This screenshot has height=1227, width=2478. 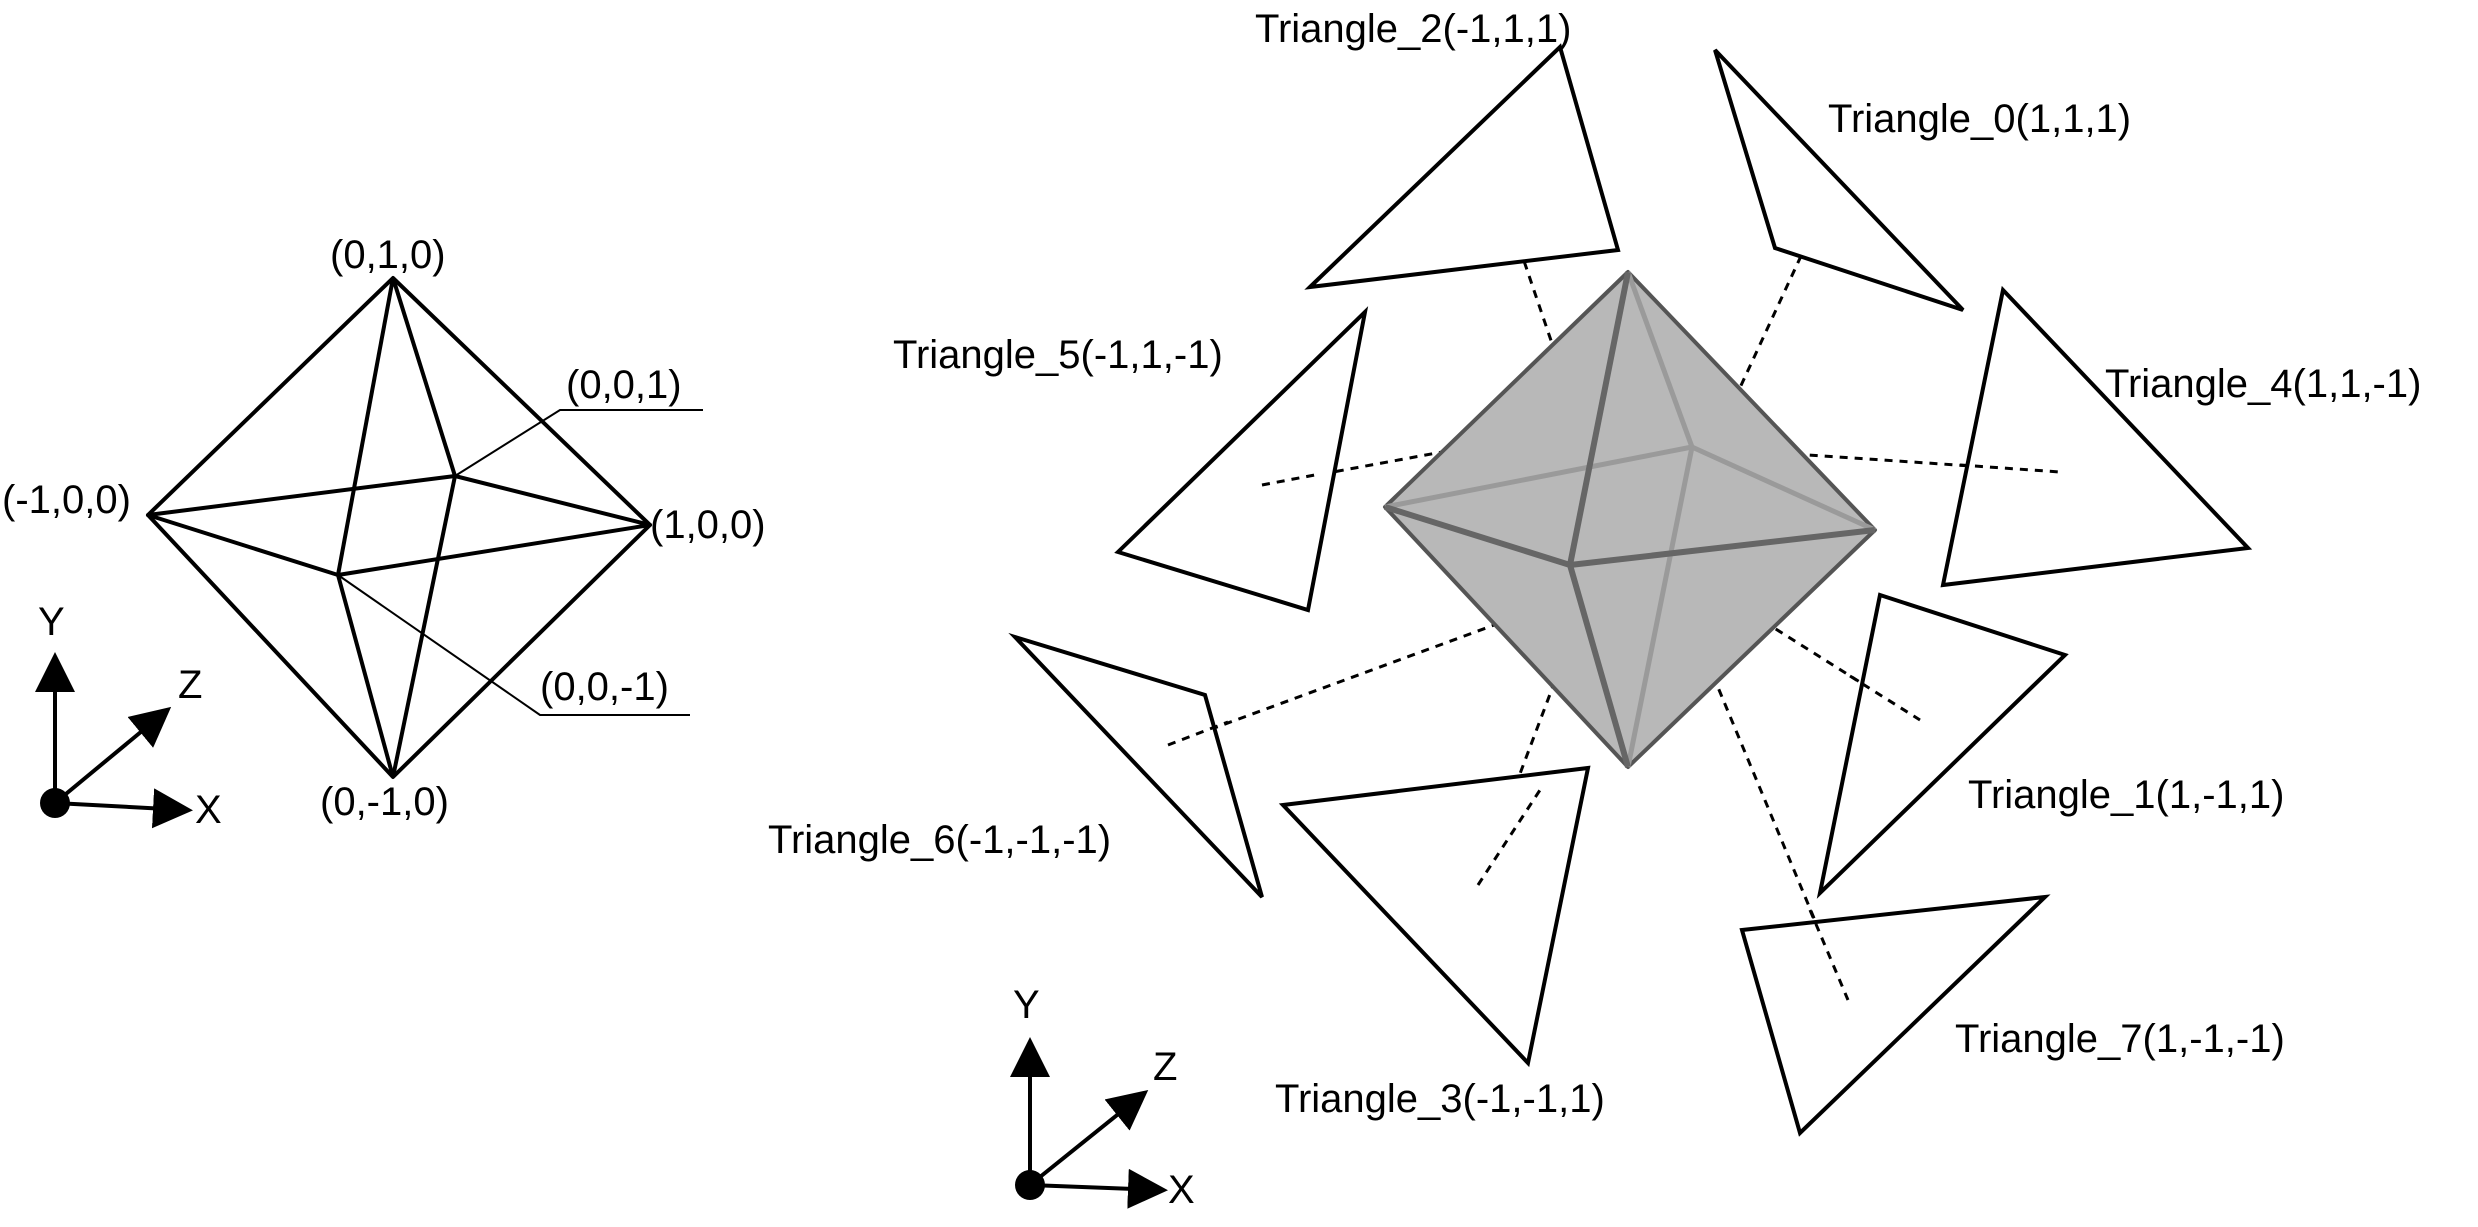 What do you see at coordinates (1413, 29) in the screenshot?
I see `triangle-label-2: Triangle_2(-1,1,1)` at bounding box center [1413, 29].